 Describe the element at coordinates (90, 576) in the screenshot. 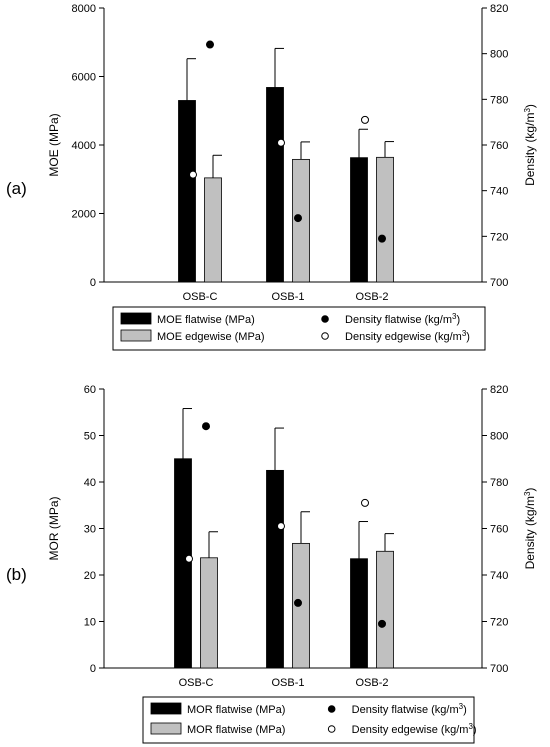

I see `y-tick-label: 20` at that location.